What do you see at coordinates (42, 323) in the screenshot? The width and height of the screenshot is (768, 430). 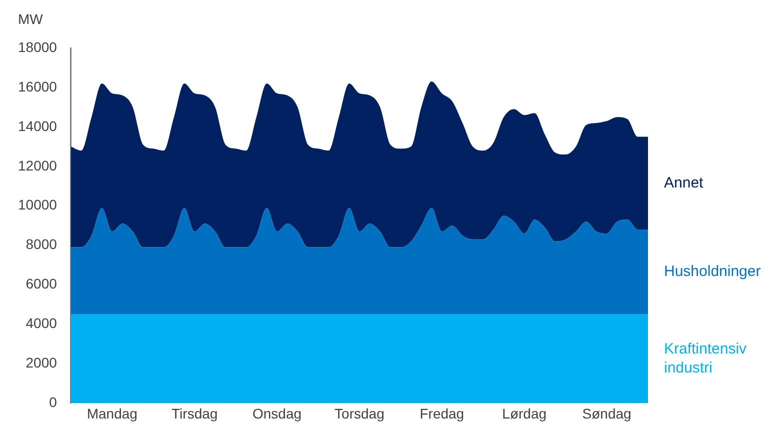 I see `y-tick-label: 4000` at bounding box center [42, 323].